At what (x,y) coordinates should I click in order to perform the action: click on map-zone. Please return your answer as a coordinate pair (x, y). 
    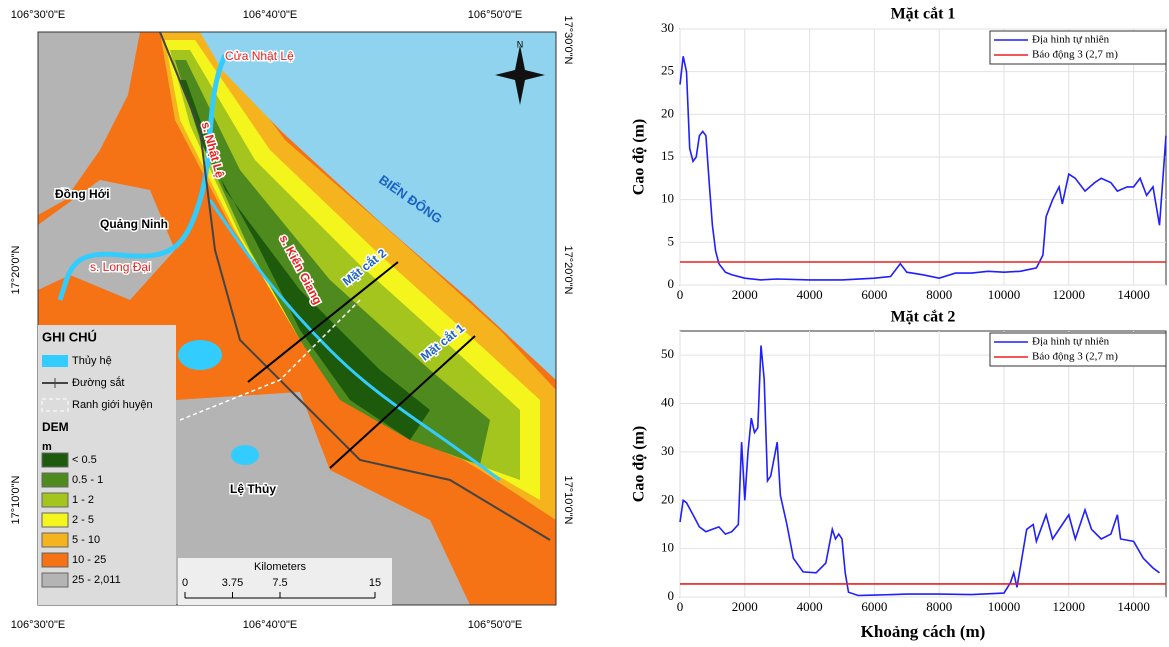
    Looking at the image, I should click on (305, 260).